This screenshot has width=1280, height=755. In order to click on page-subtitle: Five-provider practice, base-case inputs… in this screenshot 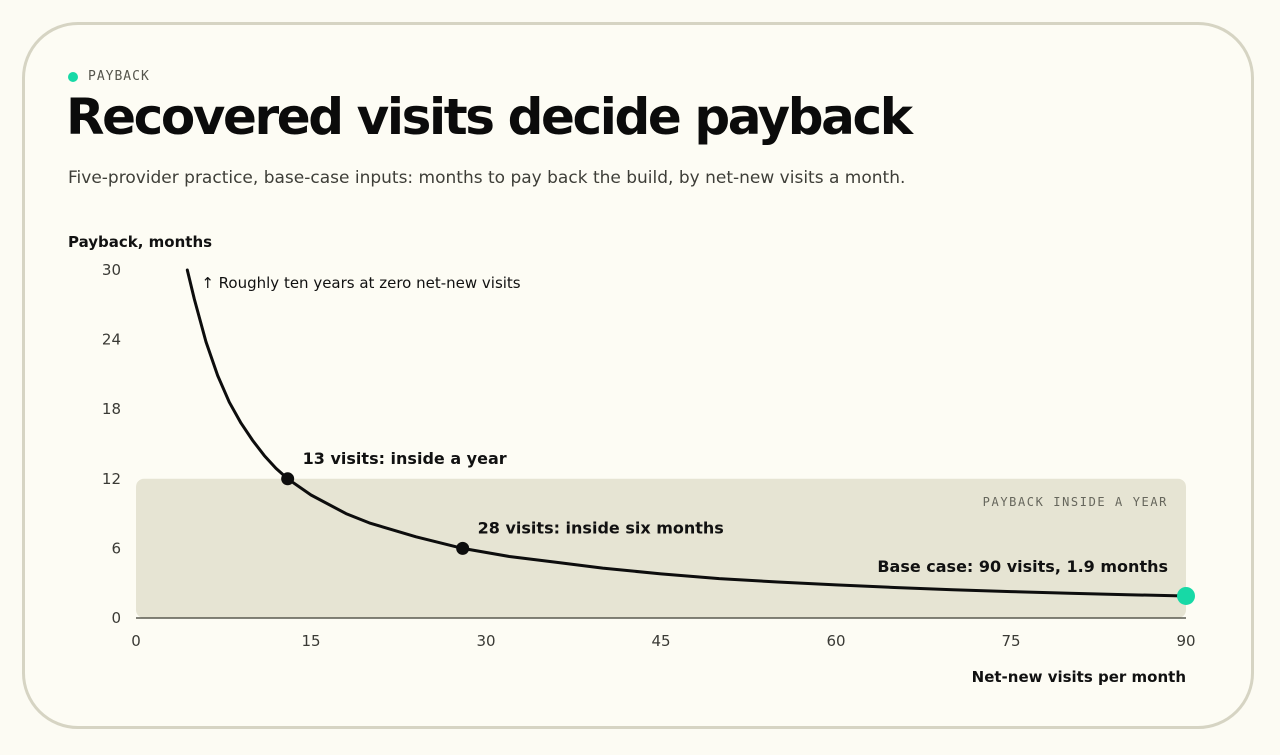, I will do `click(487, 178)`.